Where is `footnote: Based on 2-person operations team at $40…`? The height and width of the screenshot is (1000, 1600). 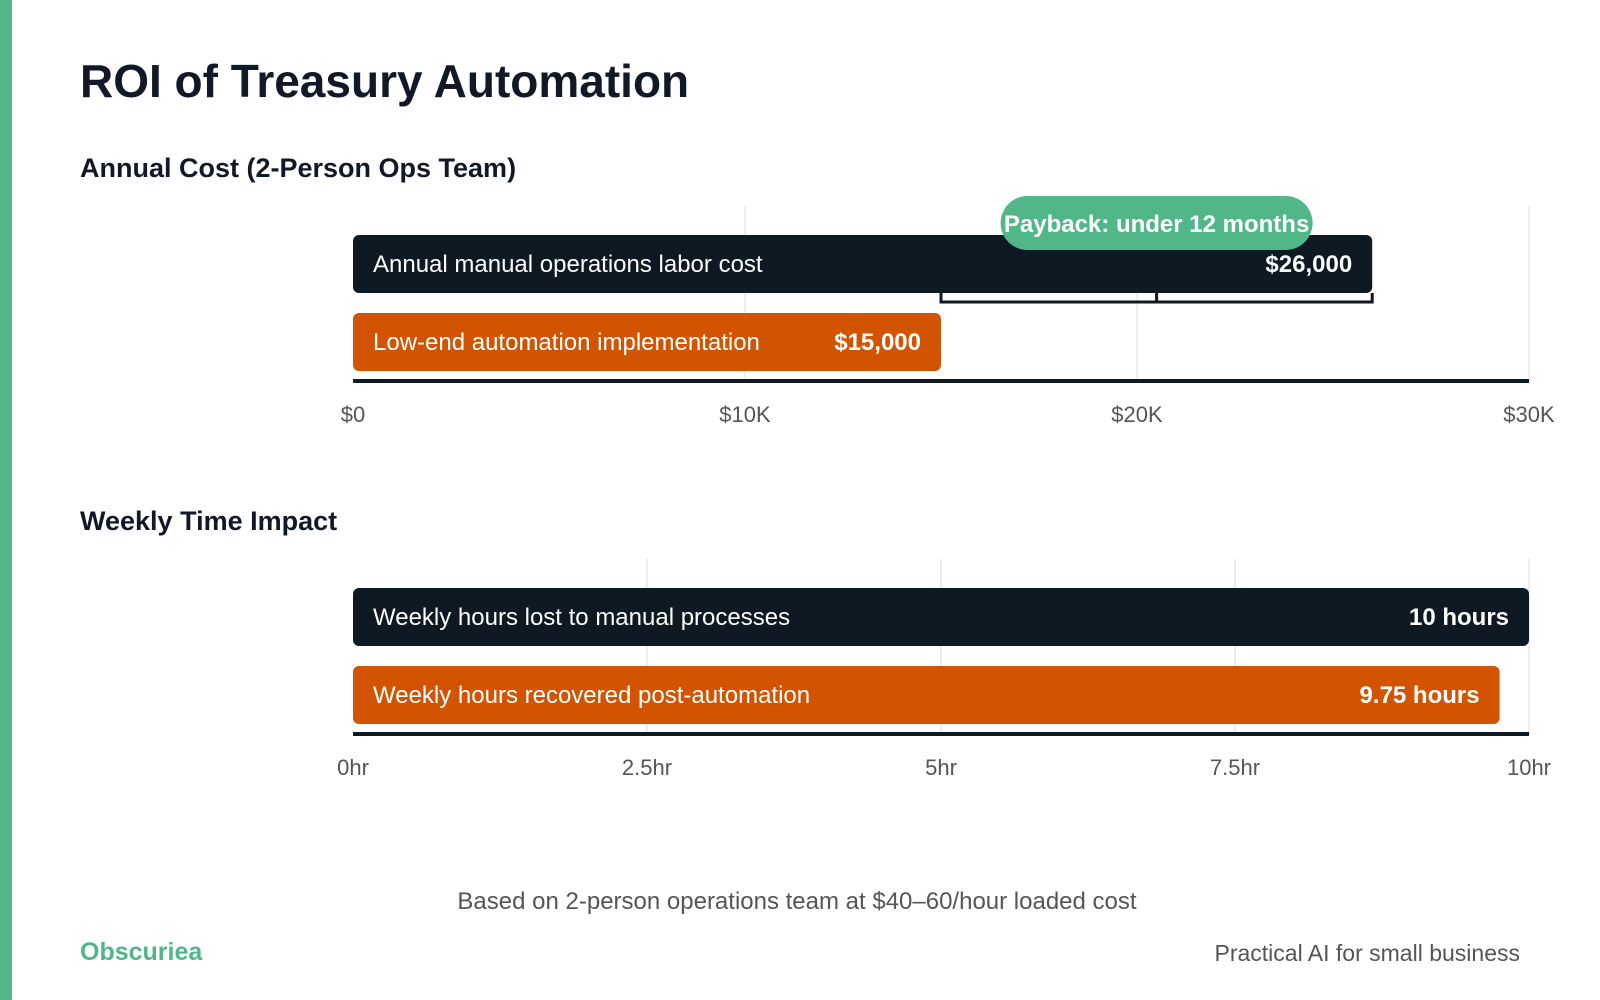 footnote: Based on 2-person operations team at $40… is located at coordinates (800, 902).